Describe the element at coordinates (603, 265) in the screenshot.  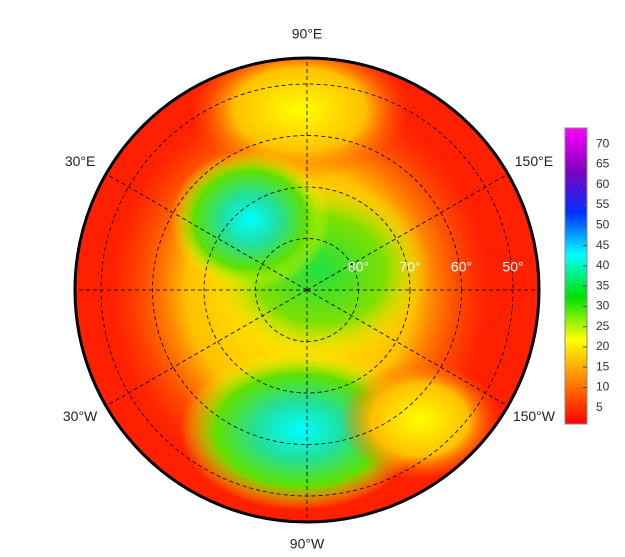
I see `colorbar-tick-label: 40` at that location.